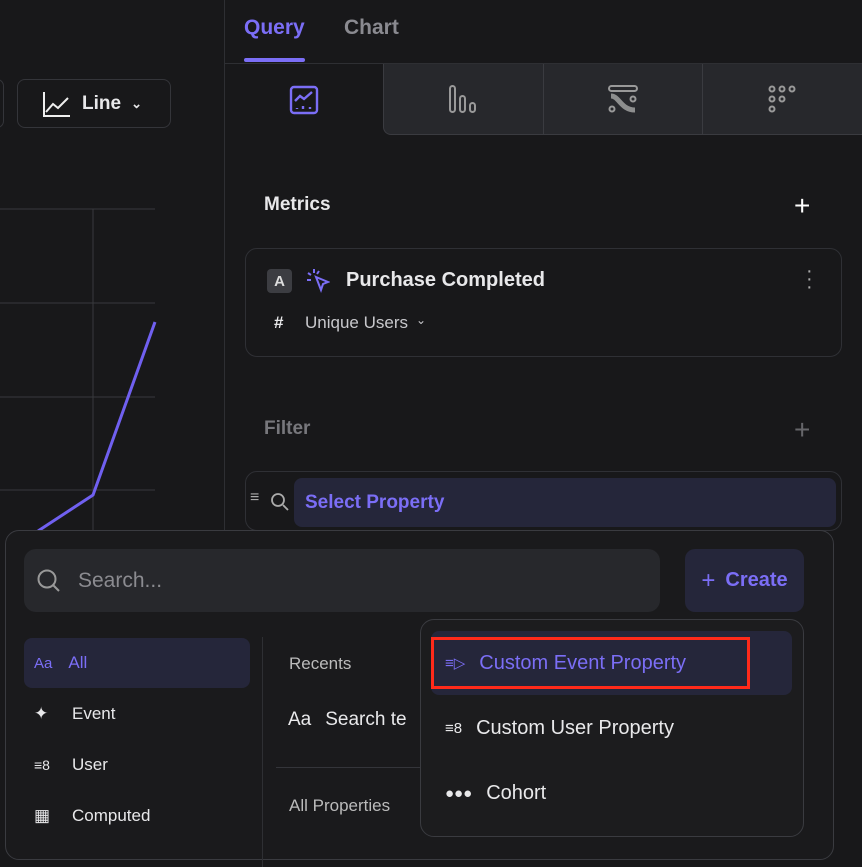  Describe the element at coordinates (274, 27) in the screenshot. I see `tab-query: Query` at that location.